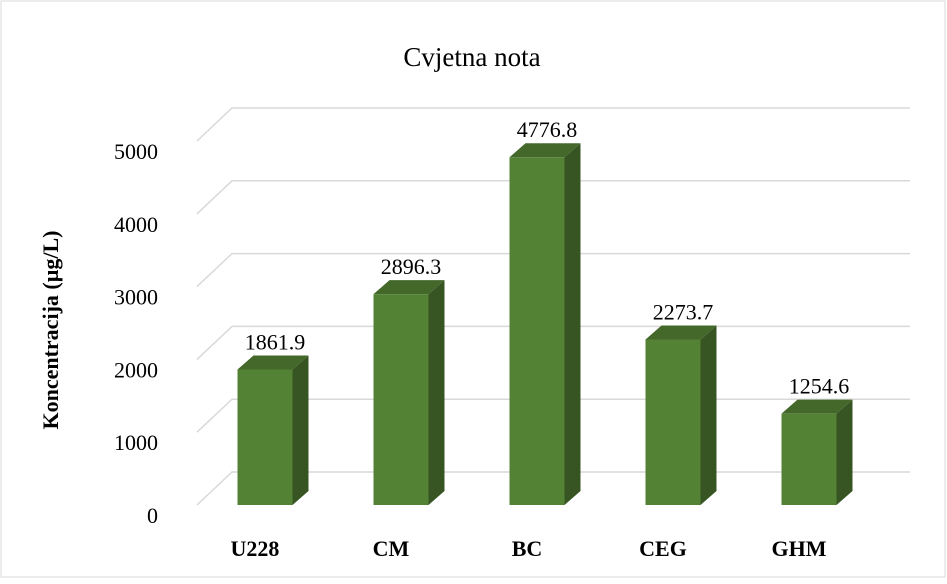  I want to click on x-tick-label: CM, so click(391, 548).